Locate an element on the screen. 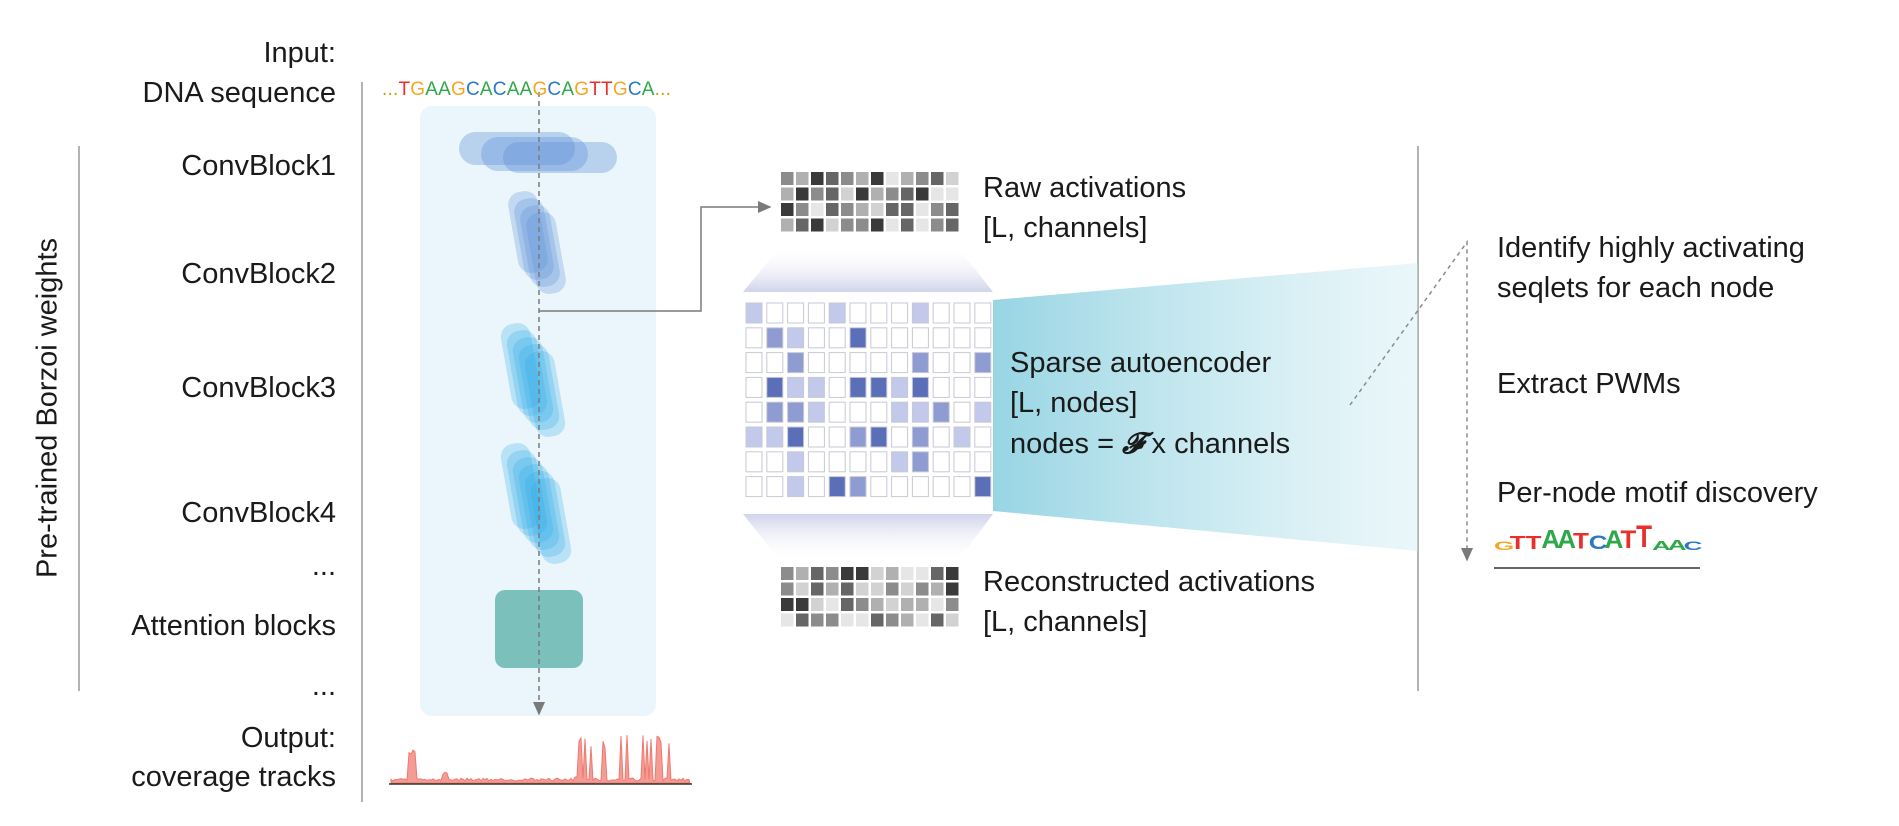  raw-activations-heatmap is located at coordinates (870, 202).